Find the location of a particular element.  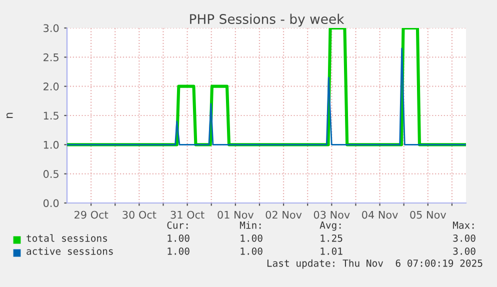

x-tick-label: 05 Nov is located at coordinates (428, 214).